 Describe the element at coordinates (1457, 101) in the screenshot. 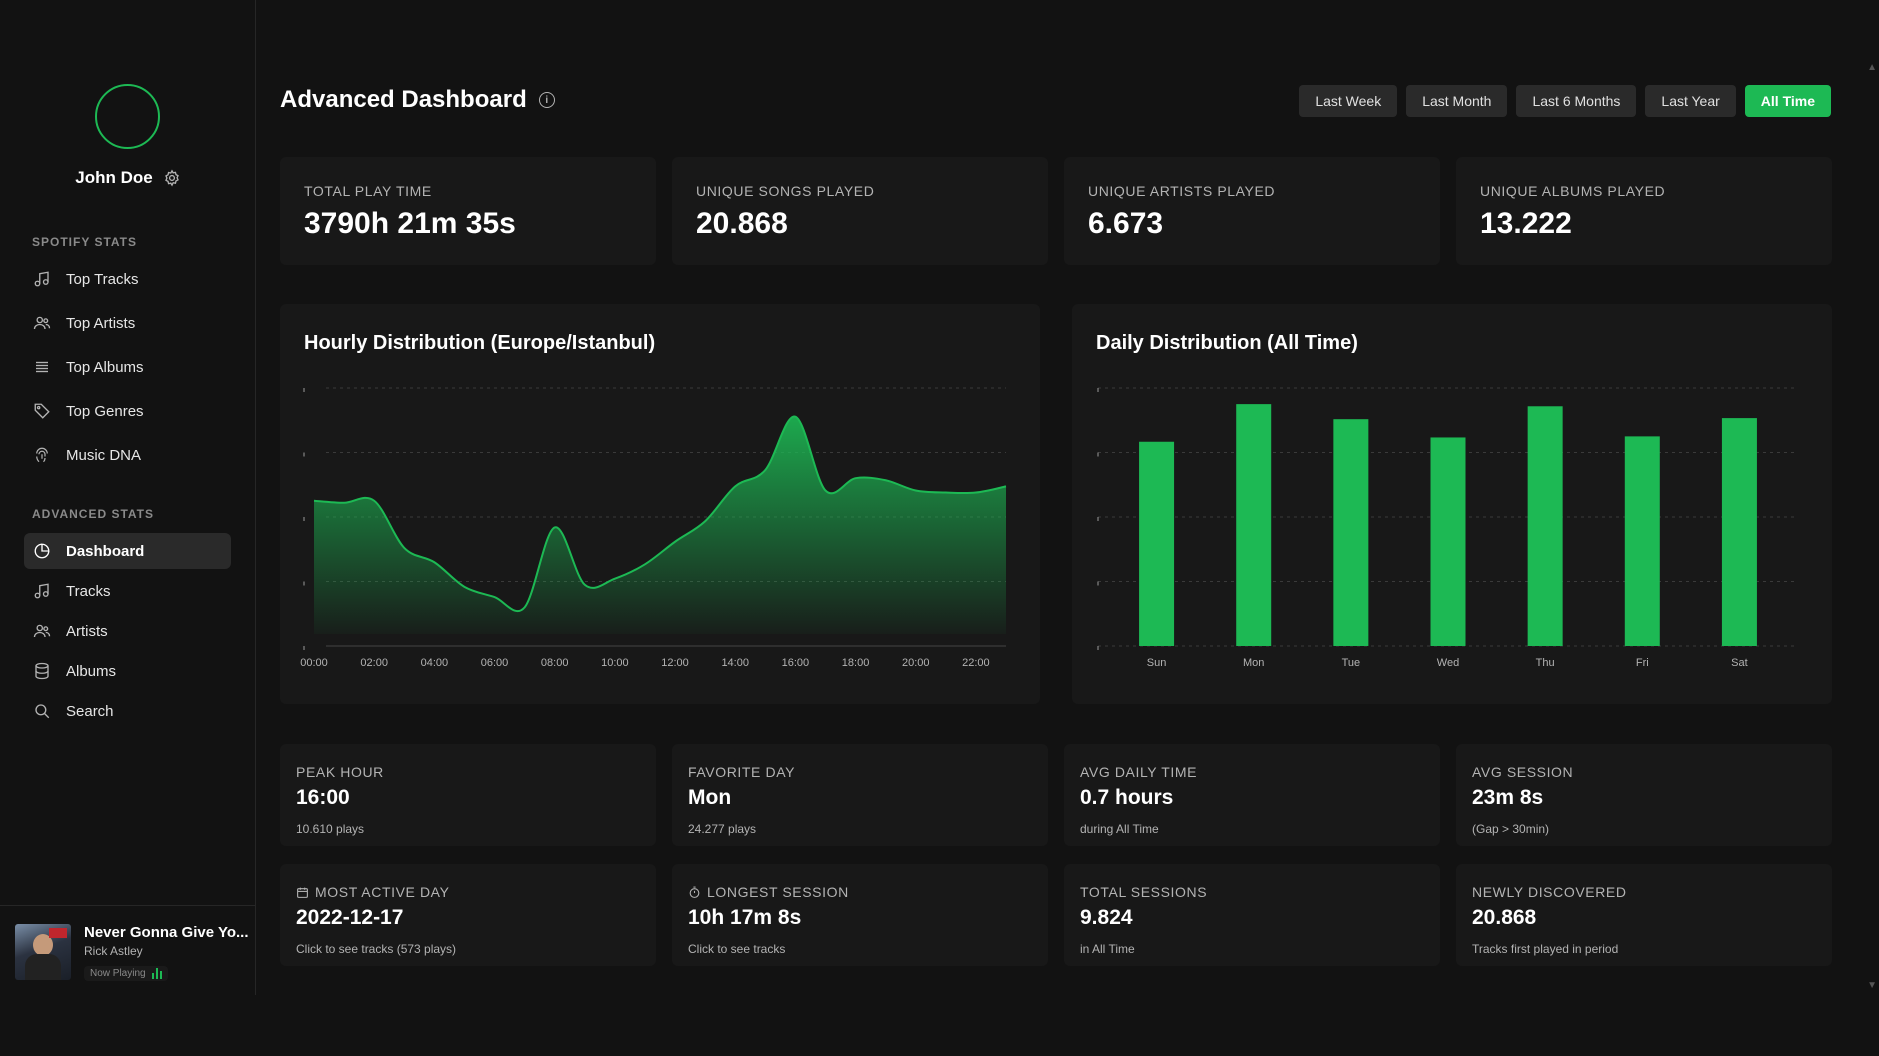

I see `range-last-month-button: Last Month` at that location.